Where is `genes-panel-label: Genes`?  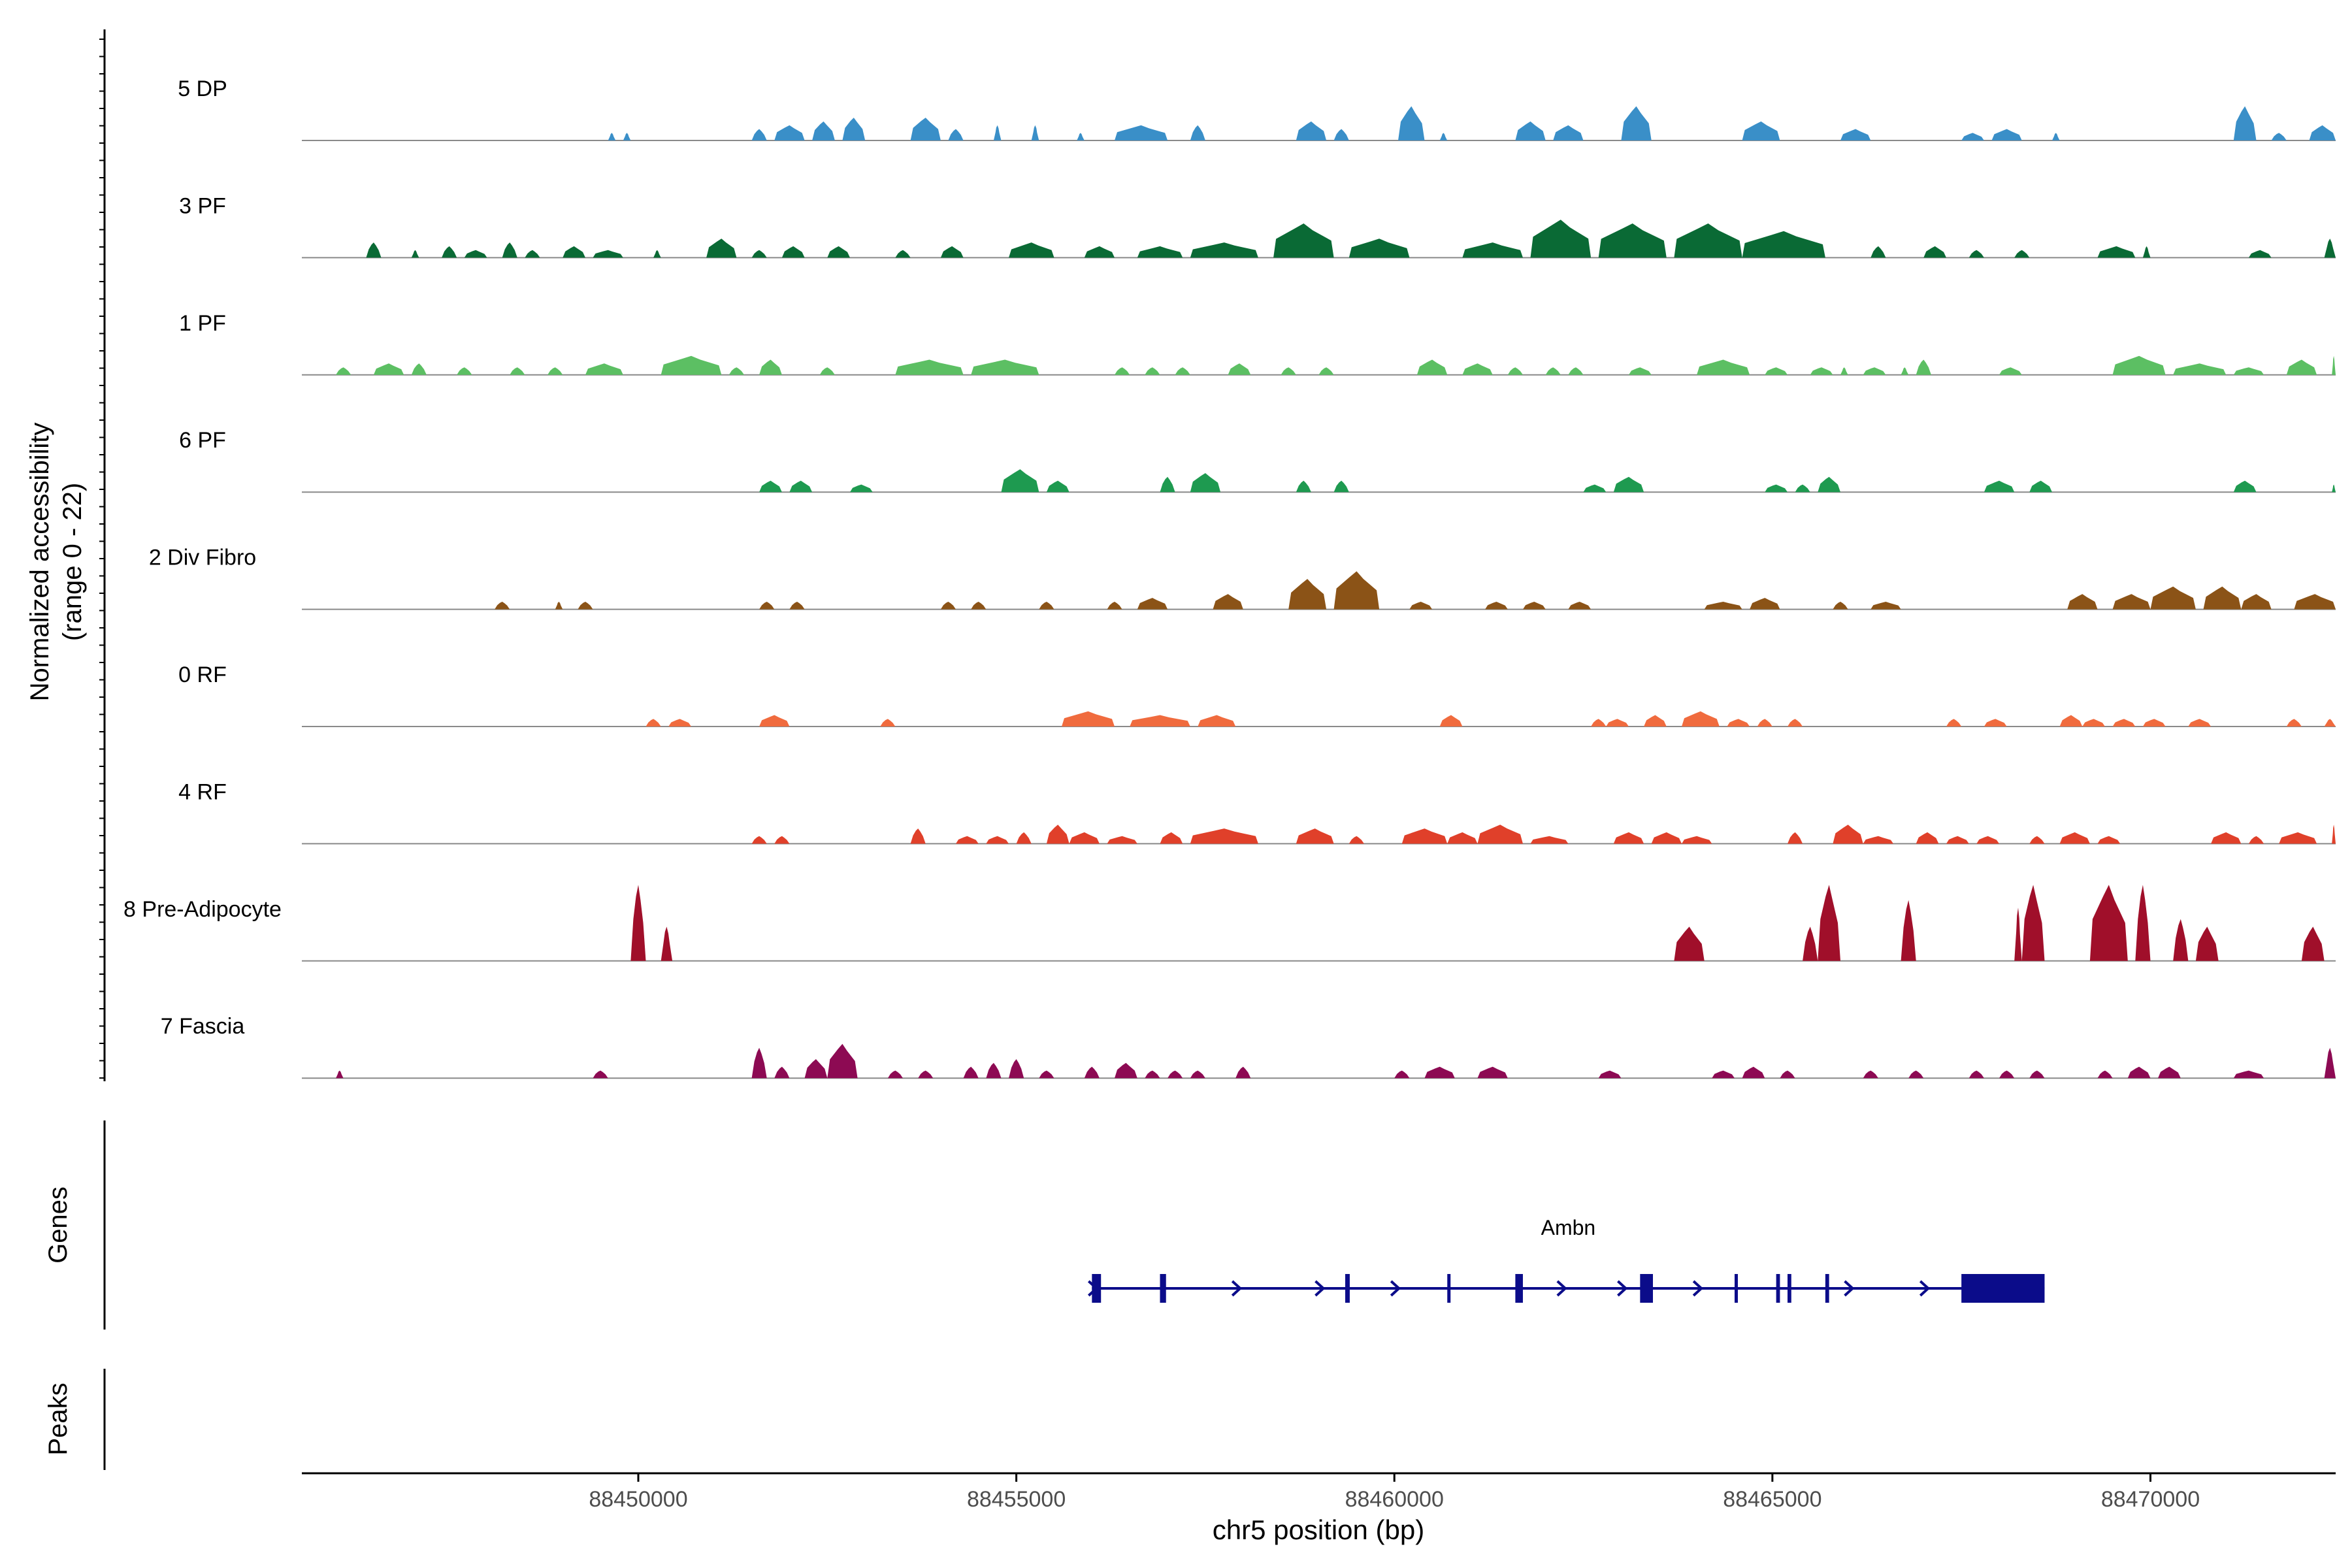 genes-panel-label: Genes is located at coordinates (58, 1225).